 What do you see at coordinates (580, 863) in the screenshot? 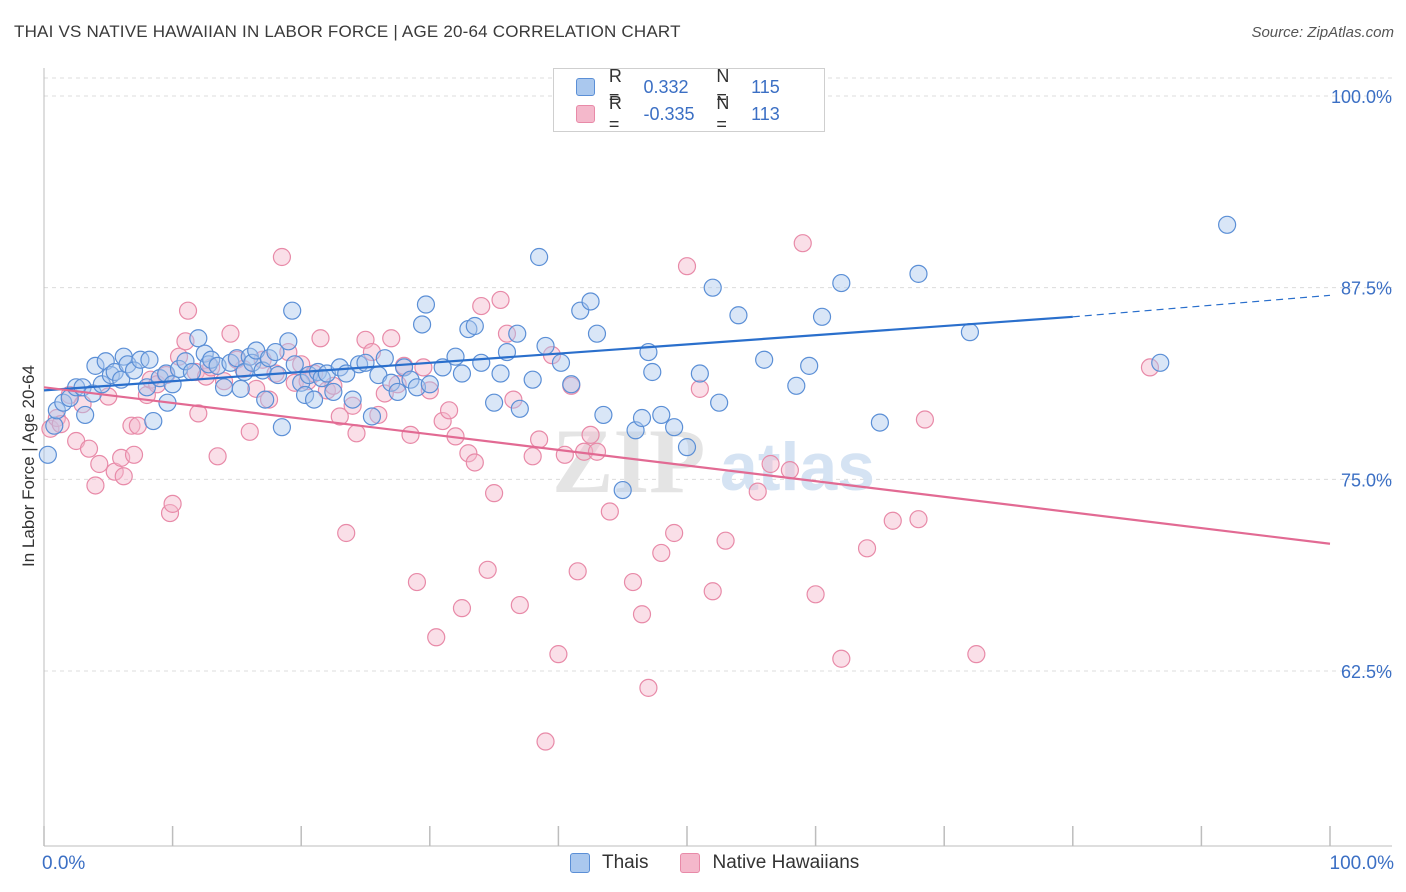
I see `legend-swatch-thais` at bounding box center [580, 863].